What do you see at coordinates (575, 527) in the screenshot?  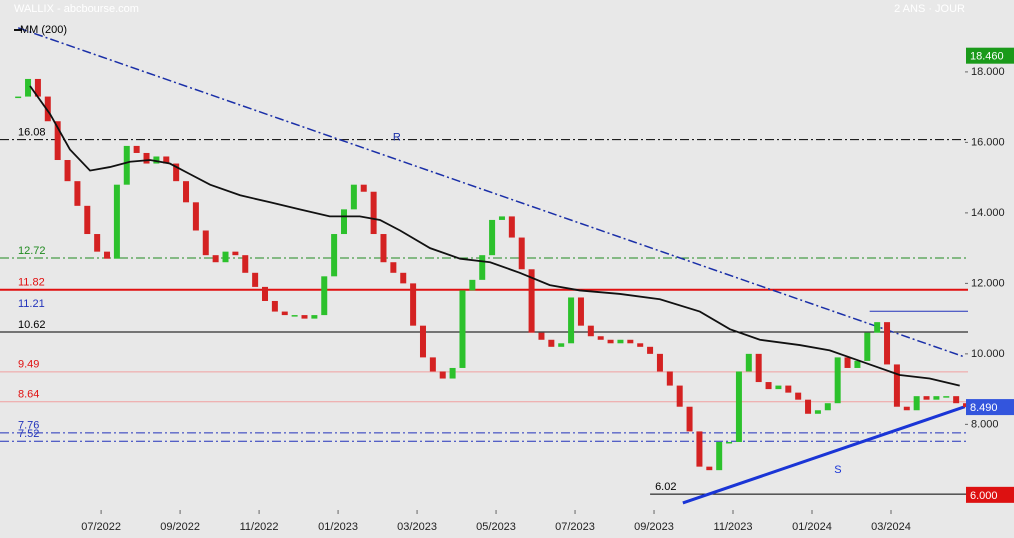 I see `x-tick-label: 07/2023` at bounding box center [575, 527].